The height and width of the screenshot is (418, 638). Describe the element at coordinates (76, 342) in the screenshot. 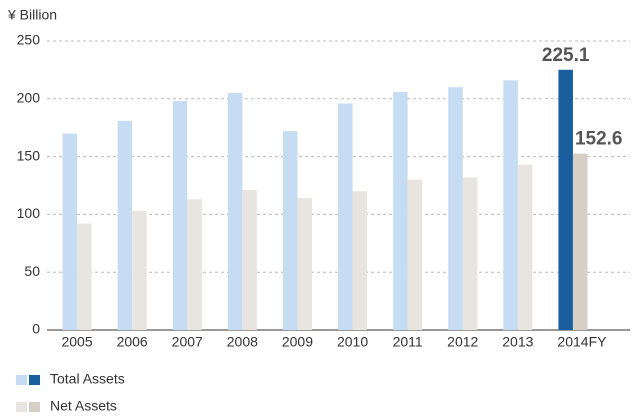

I see `x-tick-label: 2005` at that location.